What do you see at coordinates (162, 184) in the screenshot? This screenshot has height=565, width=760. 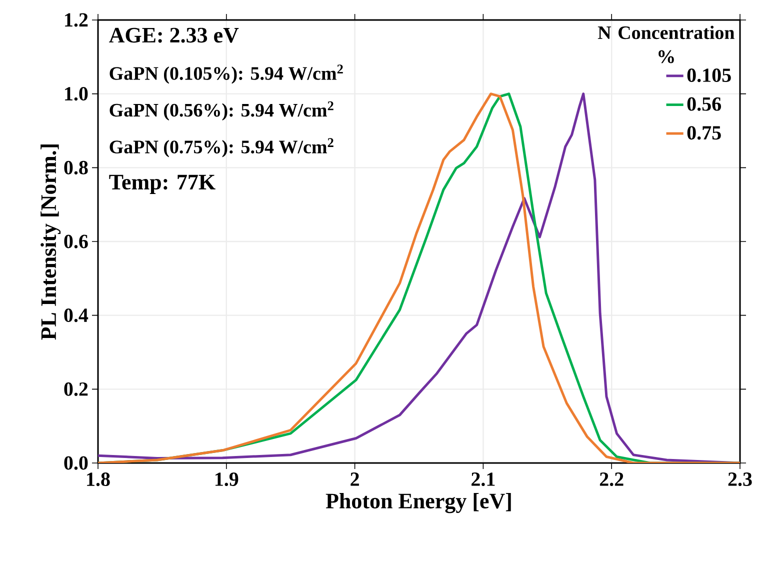 I see `annotation: Temp: 77K` at bounding box center [162, 184].